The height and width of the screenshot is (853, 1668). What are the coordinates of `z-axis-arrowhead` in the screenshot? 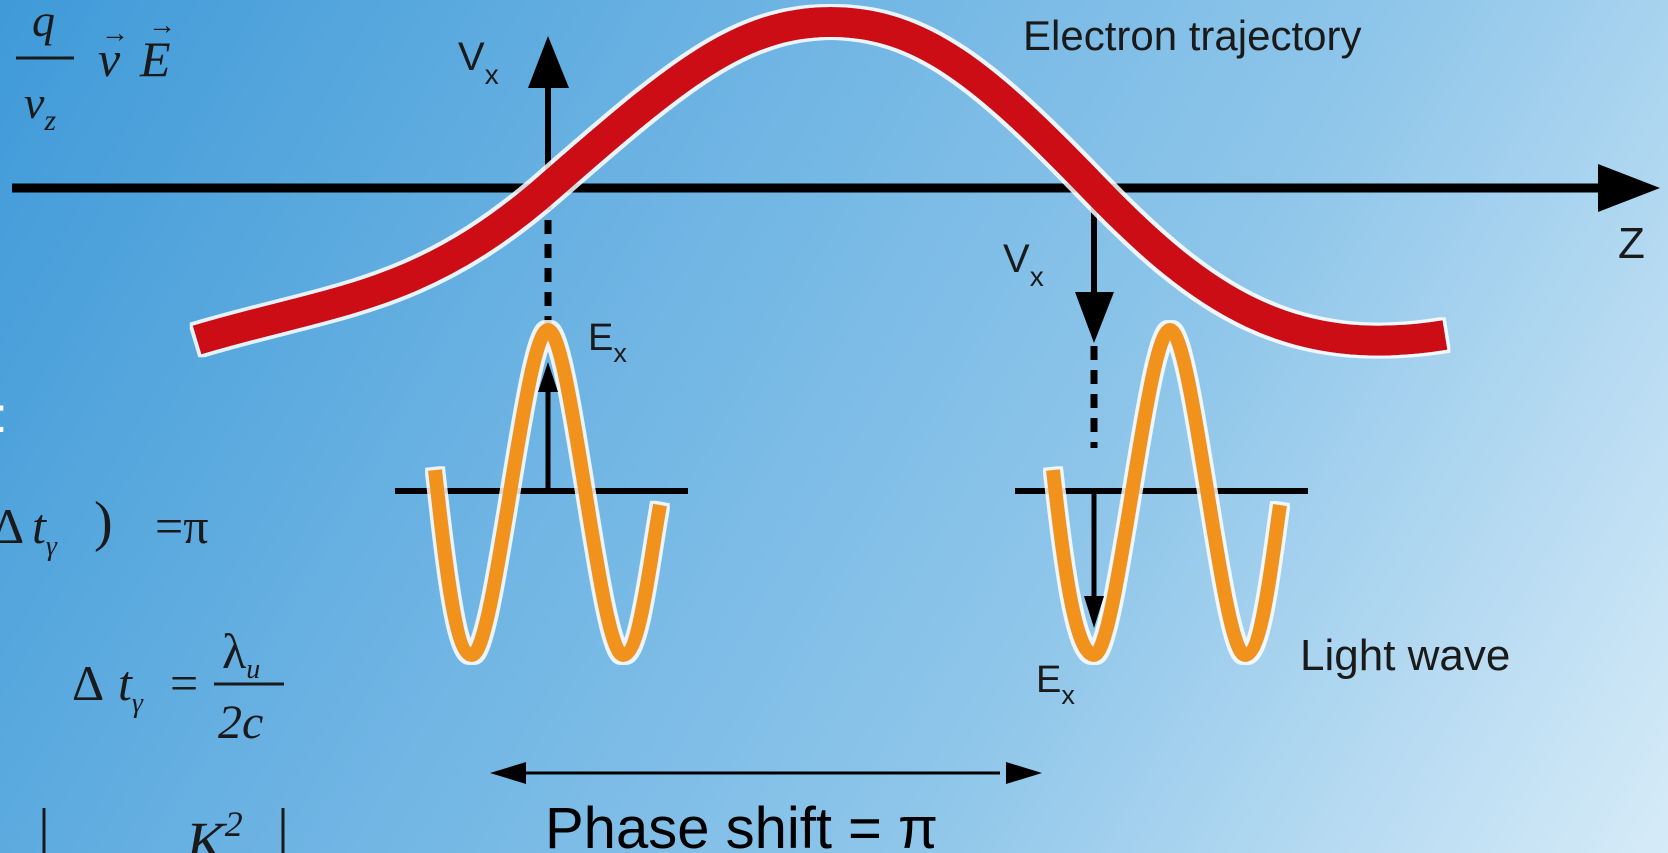 It's located at (1629, 188).